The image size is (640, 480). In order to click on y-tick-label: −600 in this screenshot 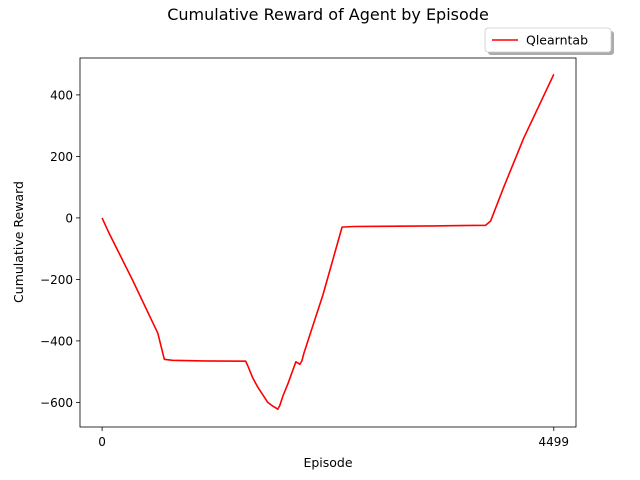, I will do `click(56, 403)`.